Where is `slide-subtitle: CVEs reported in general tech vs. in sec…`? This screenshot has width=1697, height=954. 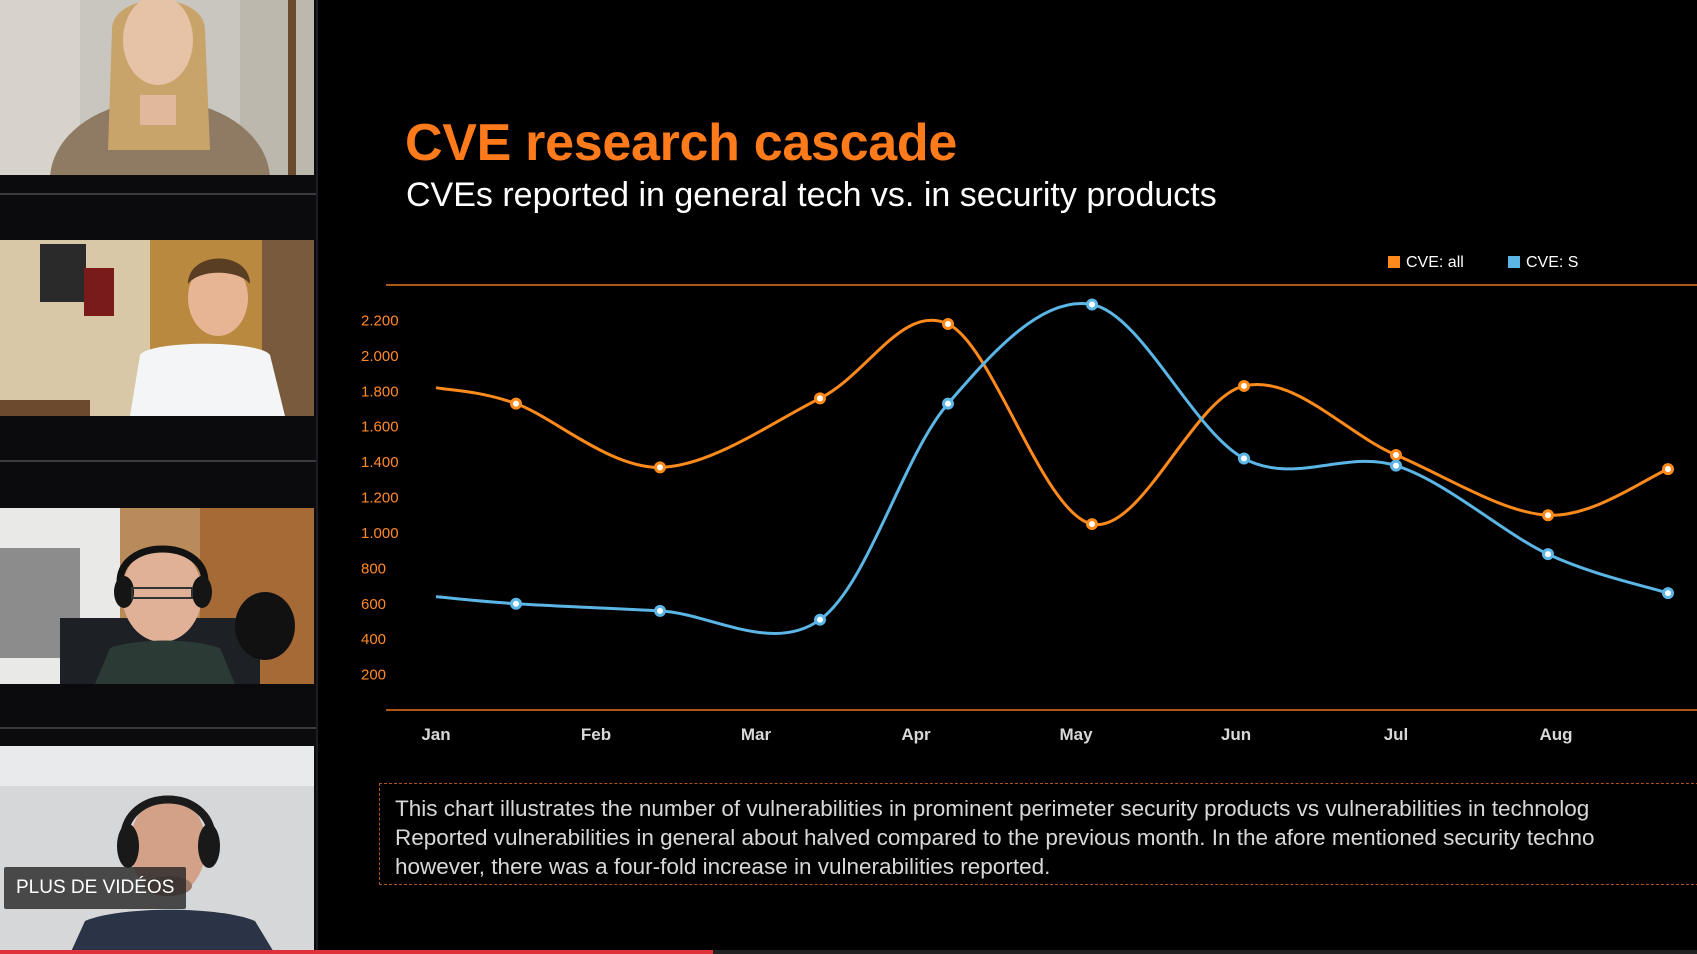 slide-subtitle: CVEs reported in general tech vs. in sec… is located at coordinates (811, 195).